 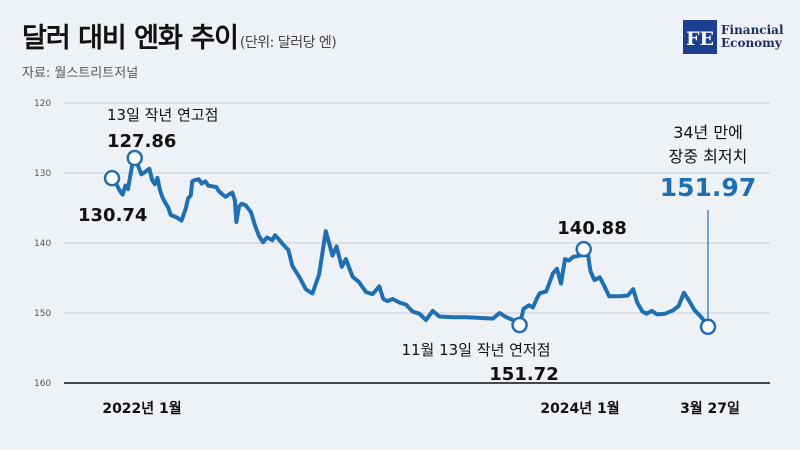 What do you see at coordinates (752, 30) in the screenshot?
I see `logo-line1: Financial` at bounding box center [752, 30].